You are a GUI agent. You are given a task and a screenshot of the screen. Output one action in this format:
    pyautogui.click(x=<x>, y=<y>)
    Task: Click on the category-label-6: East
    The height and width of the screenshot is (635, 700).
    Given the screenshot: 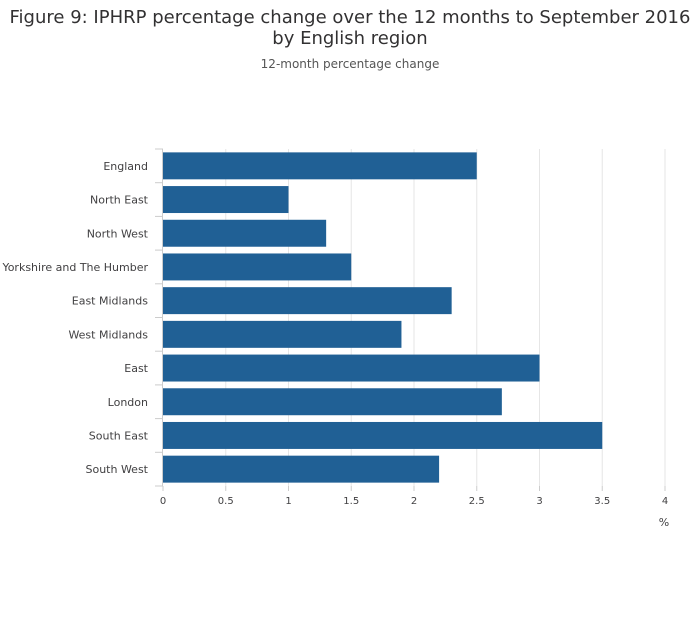 What is the action you would take?
    pyautogui.click(x=136, y=368)
    